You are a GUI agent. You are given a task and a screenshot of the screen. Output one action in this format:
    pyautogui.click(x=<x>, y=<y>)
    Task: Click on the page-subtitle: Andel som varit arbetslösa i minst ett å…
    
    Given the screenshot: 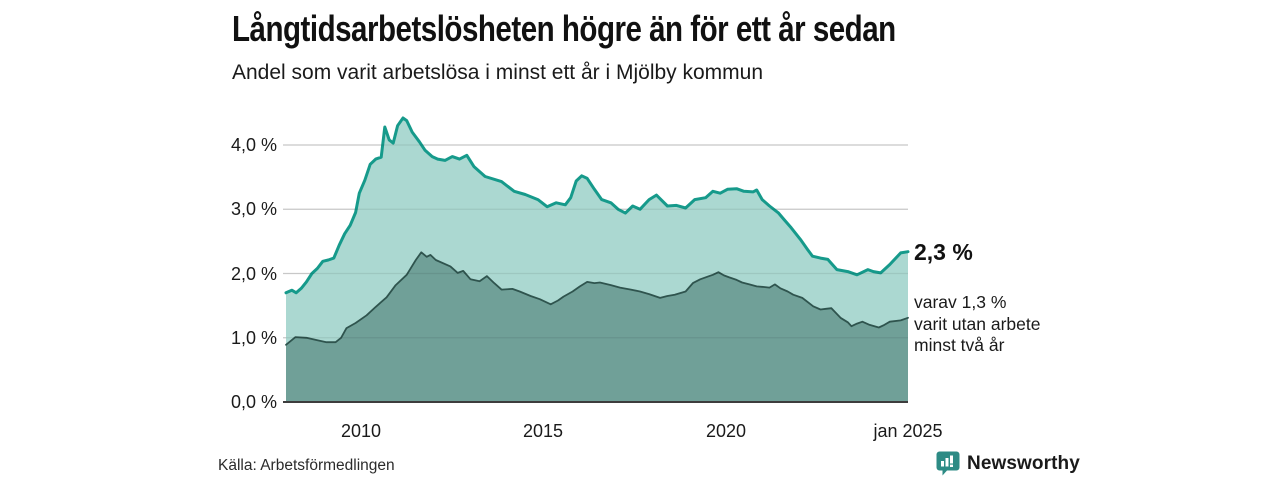 What is the action you would take?
    pyautogui.click(x=498, y=72)
    